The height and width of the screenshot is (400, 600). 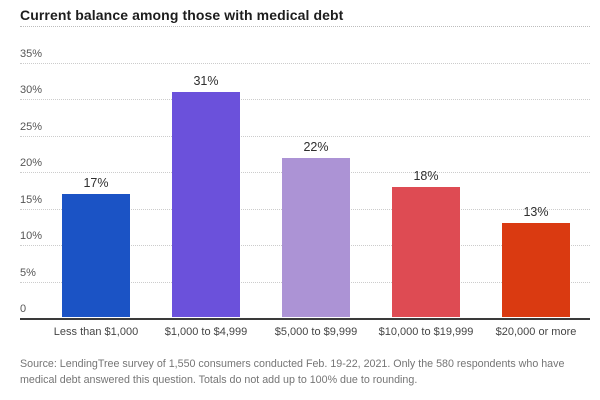 I want to click on x-tick-label: $5,000 to $9,999, so click(x=316, y=332).